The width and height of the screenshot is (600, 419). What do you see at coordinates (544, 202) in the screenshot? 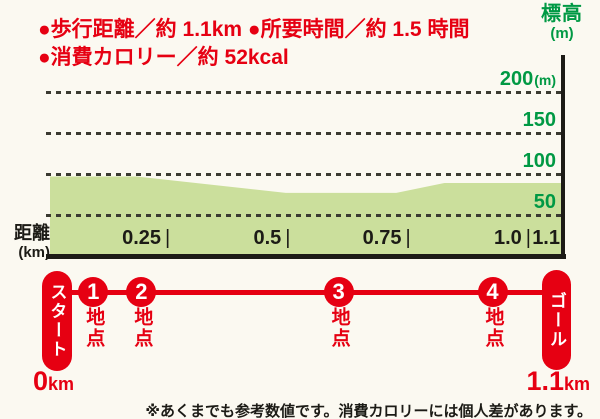
I see `y-tick-label: 50` at bounding box center [544, 202].